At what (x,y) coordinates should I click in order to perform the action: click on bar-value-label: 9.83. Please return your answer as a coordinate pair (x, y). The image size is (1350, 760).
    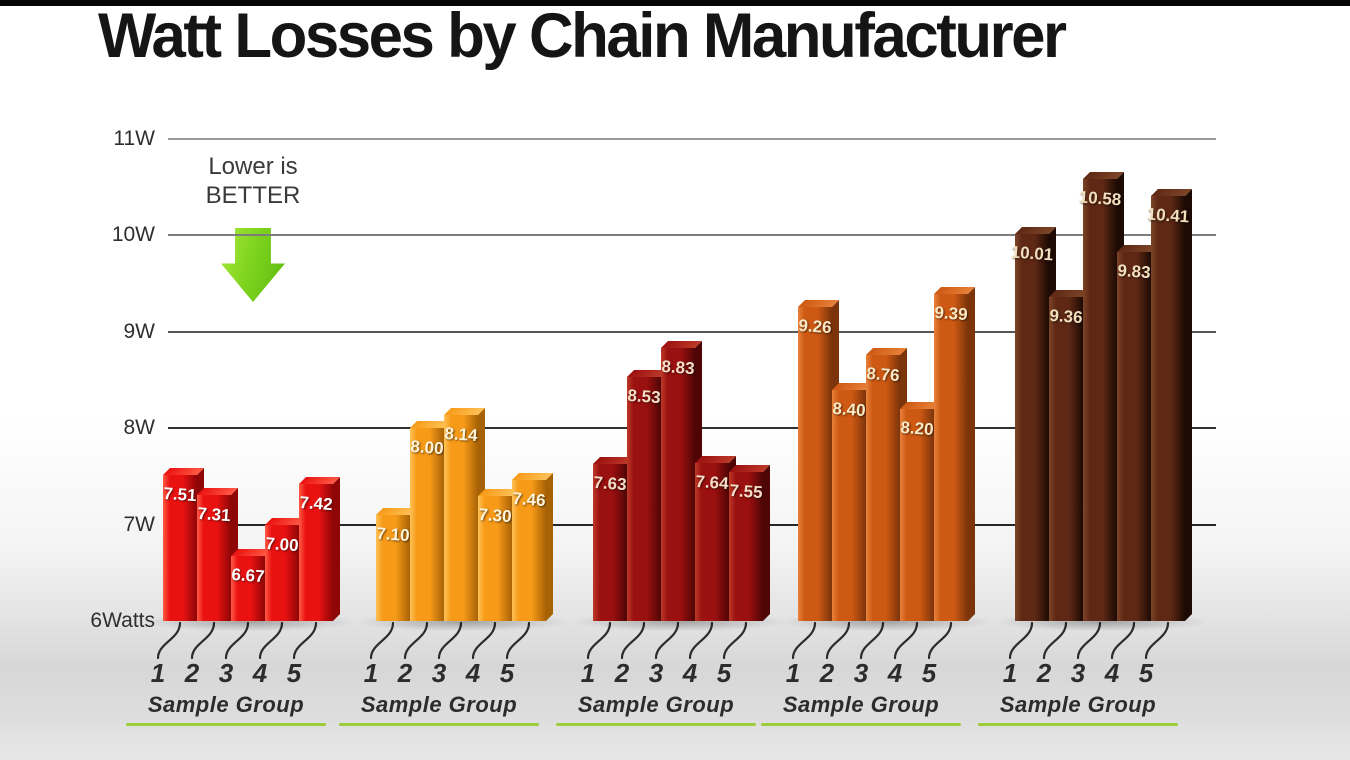
    Looking at the image, I should click on (1134, 271).